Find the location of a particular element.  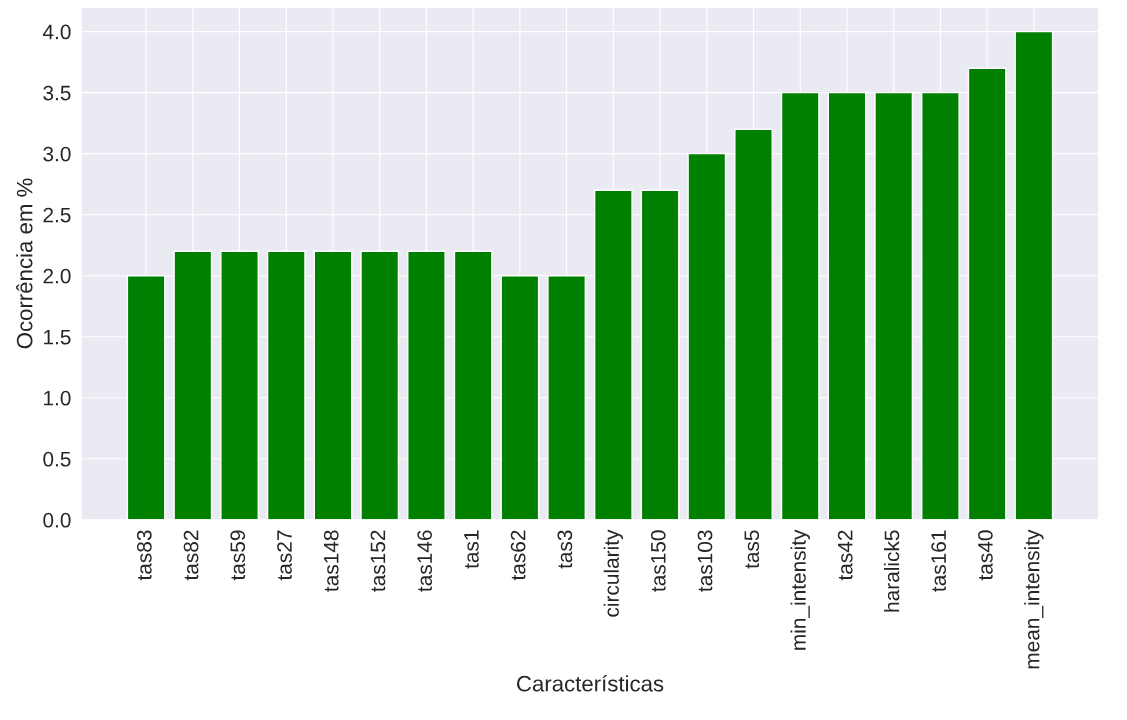

x-tick-label: tas27 is located at coordinates (284, 555).